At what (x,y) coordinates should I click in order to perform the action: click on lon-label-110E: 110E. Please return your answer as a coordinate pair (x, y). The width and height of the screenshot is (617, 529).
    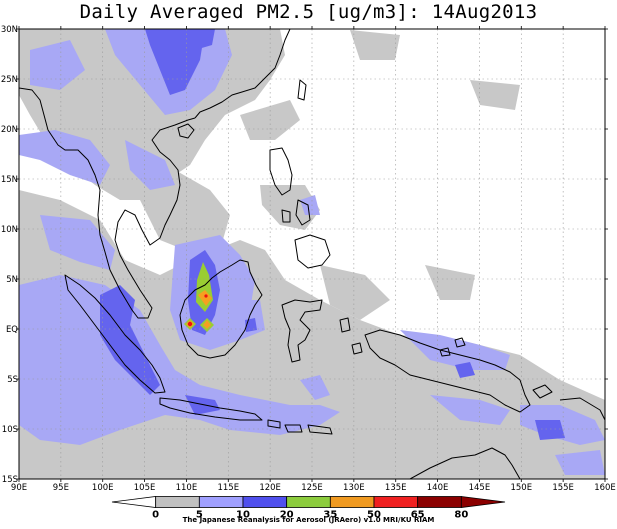
    Looking at the image, I should click on (187, 488).